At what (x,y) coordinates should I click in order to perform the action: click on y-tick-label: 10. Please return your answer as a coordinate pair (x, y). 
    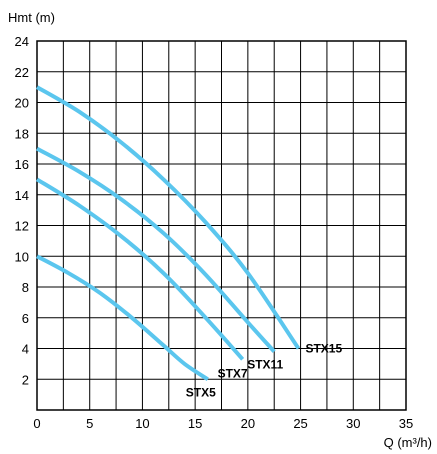
    Looking at the image, I should click on (22, 256).